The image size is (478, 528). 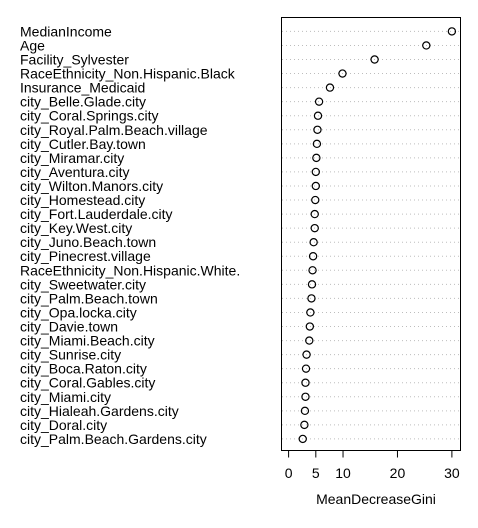 What do you see at coordinates (70, 355) in the screenshot?
I see `variable-label: city_Sunrise.city` at bounding box center [70, 355].